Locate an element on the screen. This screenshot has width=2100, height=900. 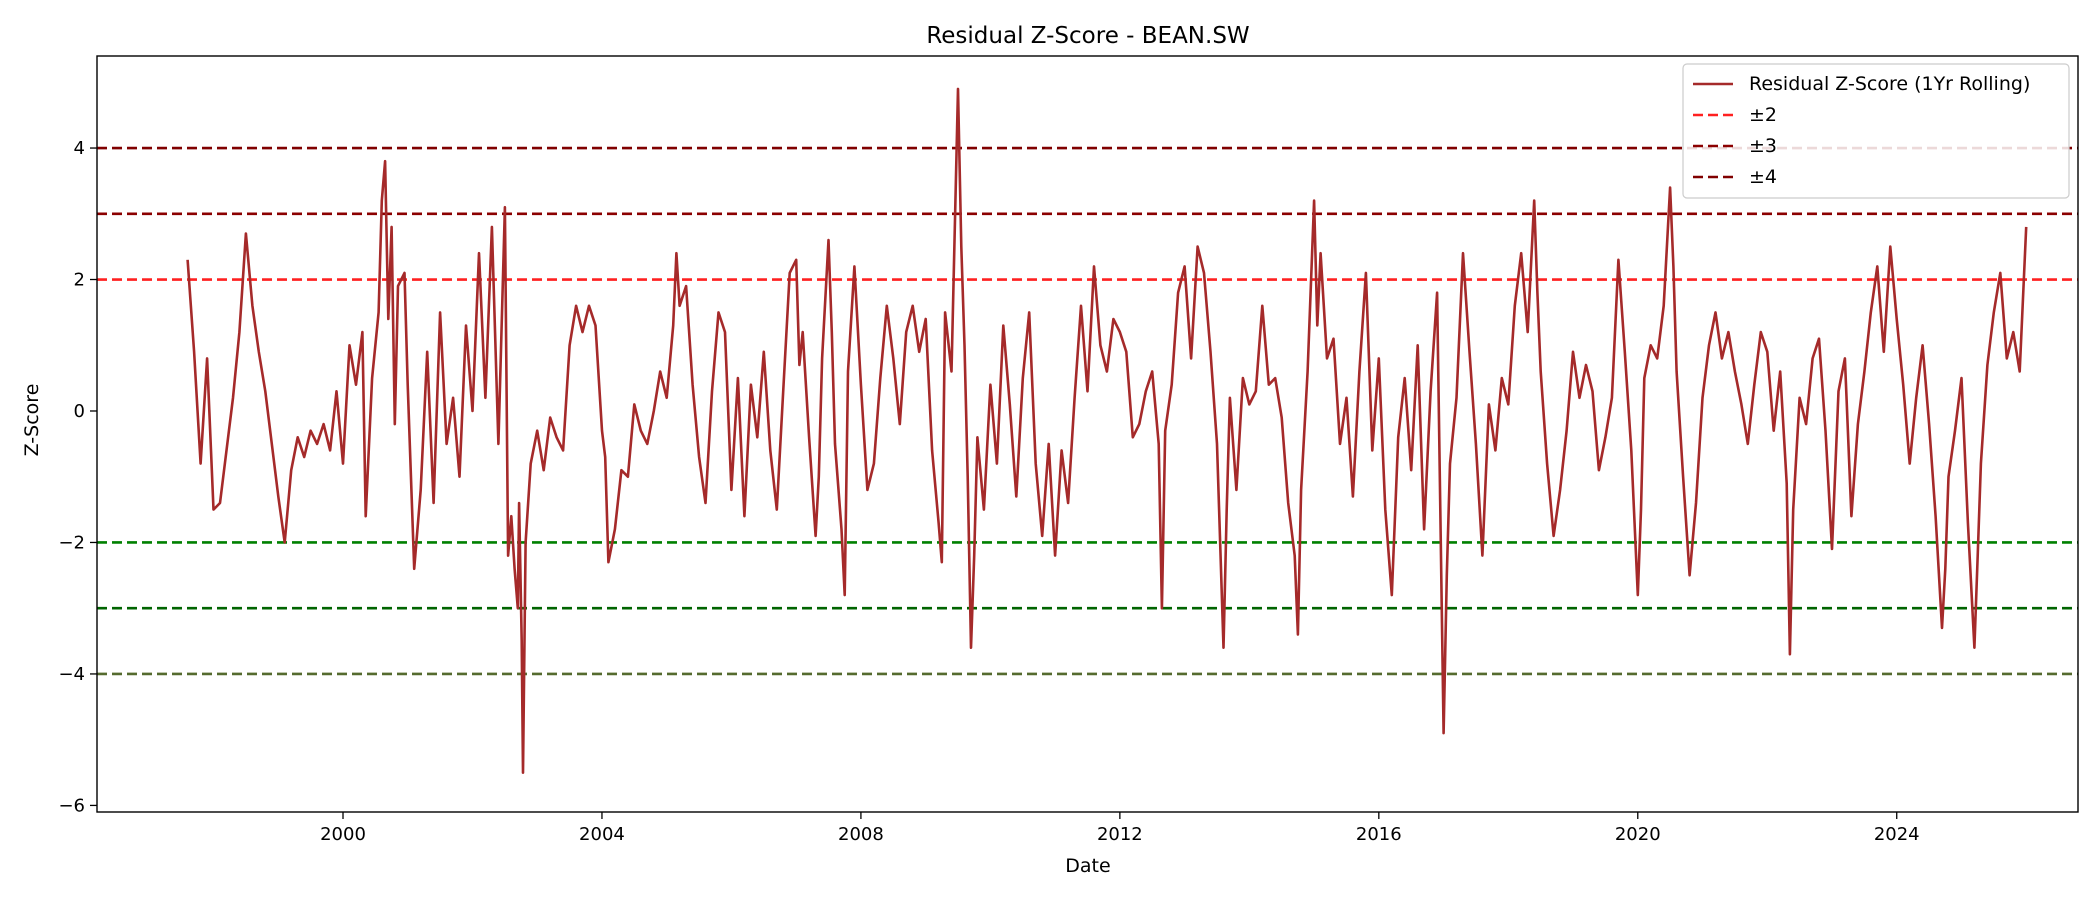
y-tick-label: −2 is located at coordinates (71, 542).